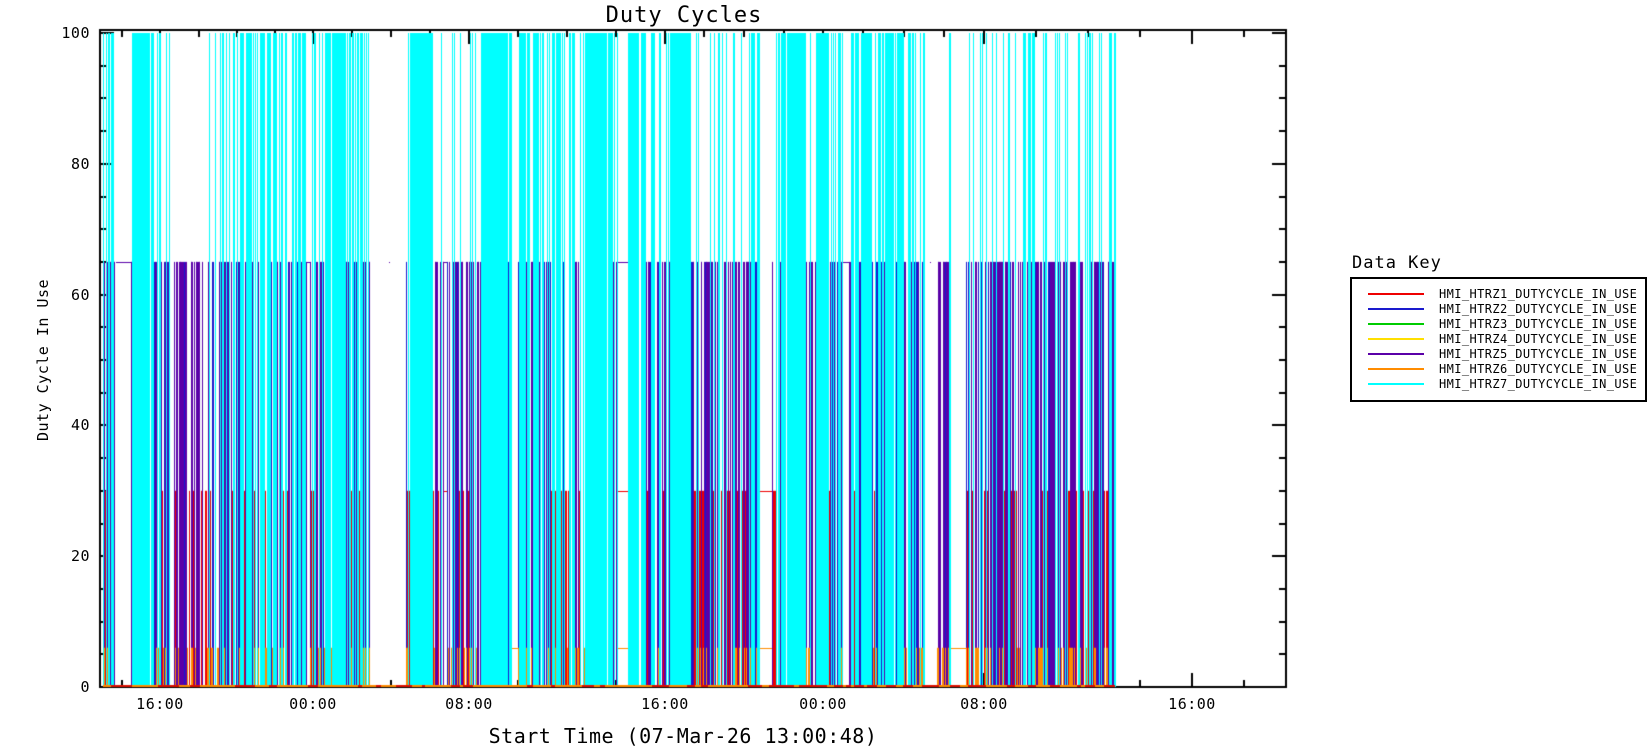  What do you see at coordinates (1538, 308) in the screenshot?
I see `legend-label: HMI_HTRZ2_DUTYCYCLE_IN_USE` at bounding box center [1538, 308].